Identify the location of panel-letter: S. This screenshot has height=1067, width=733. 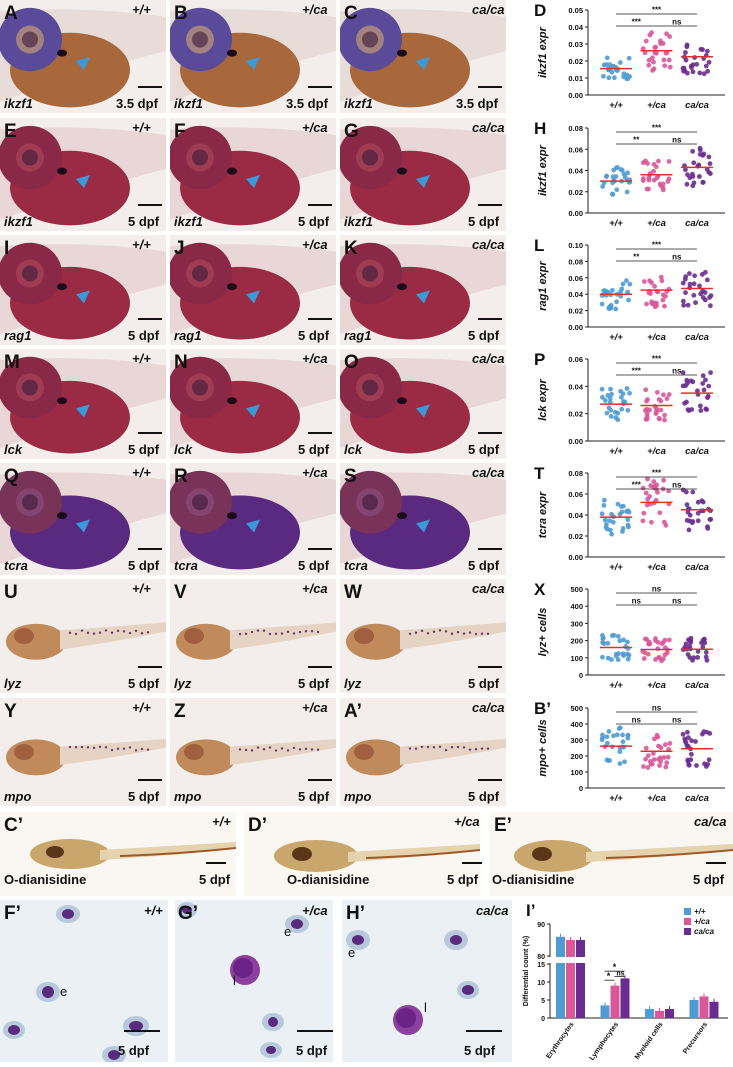
(350, 476).